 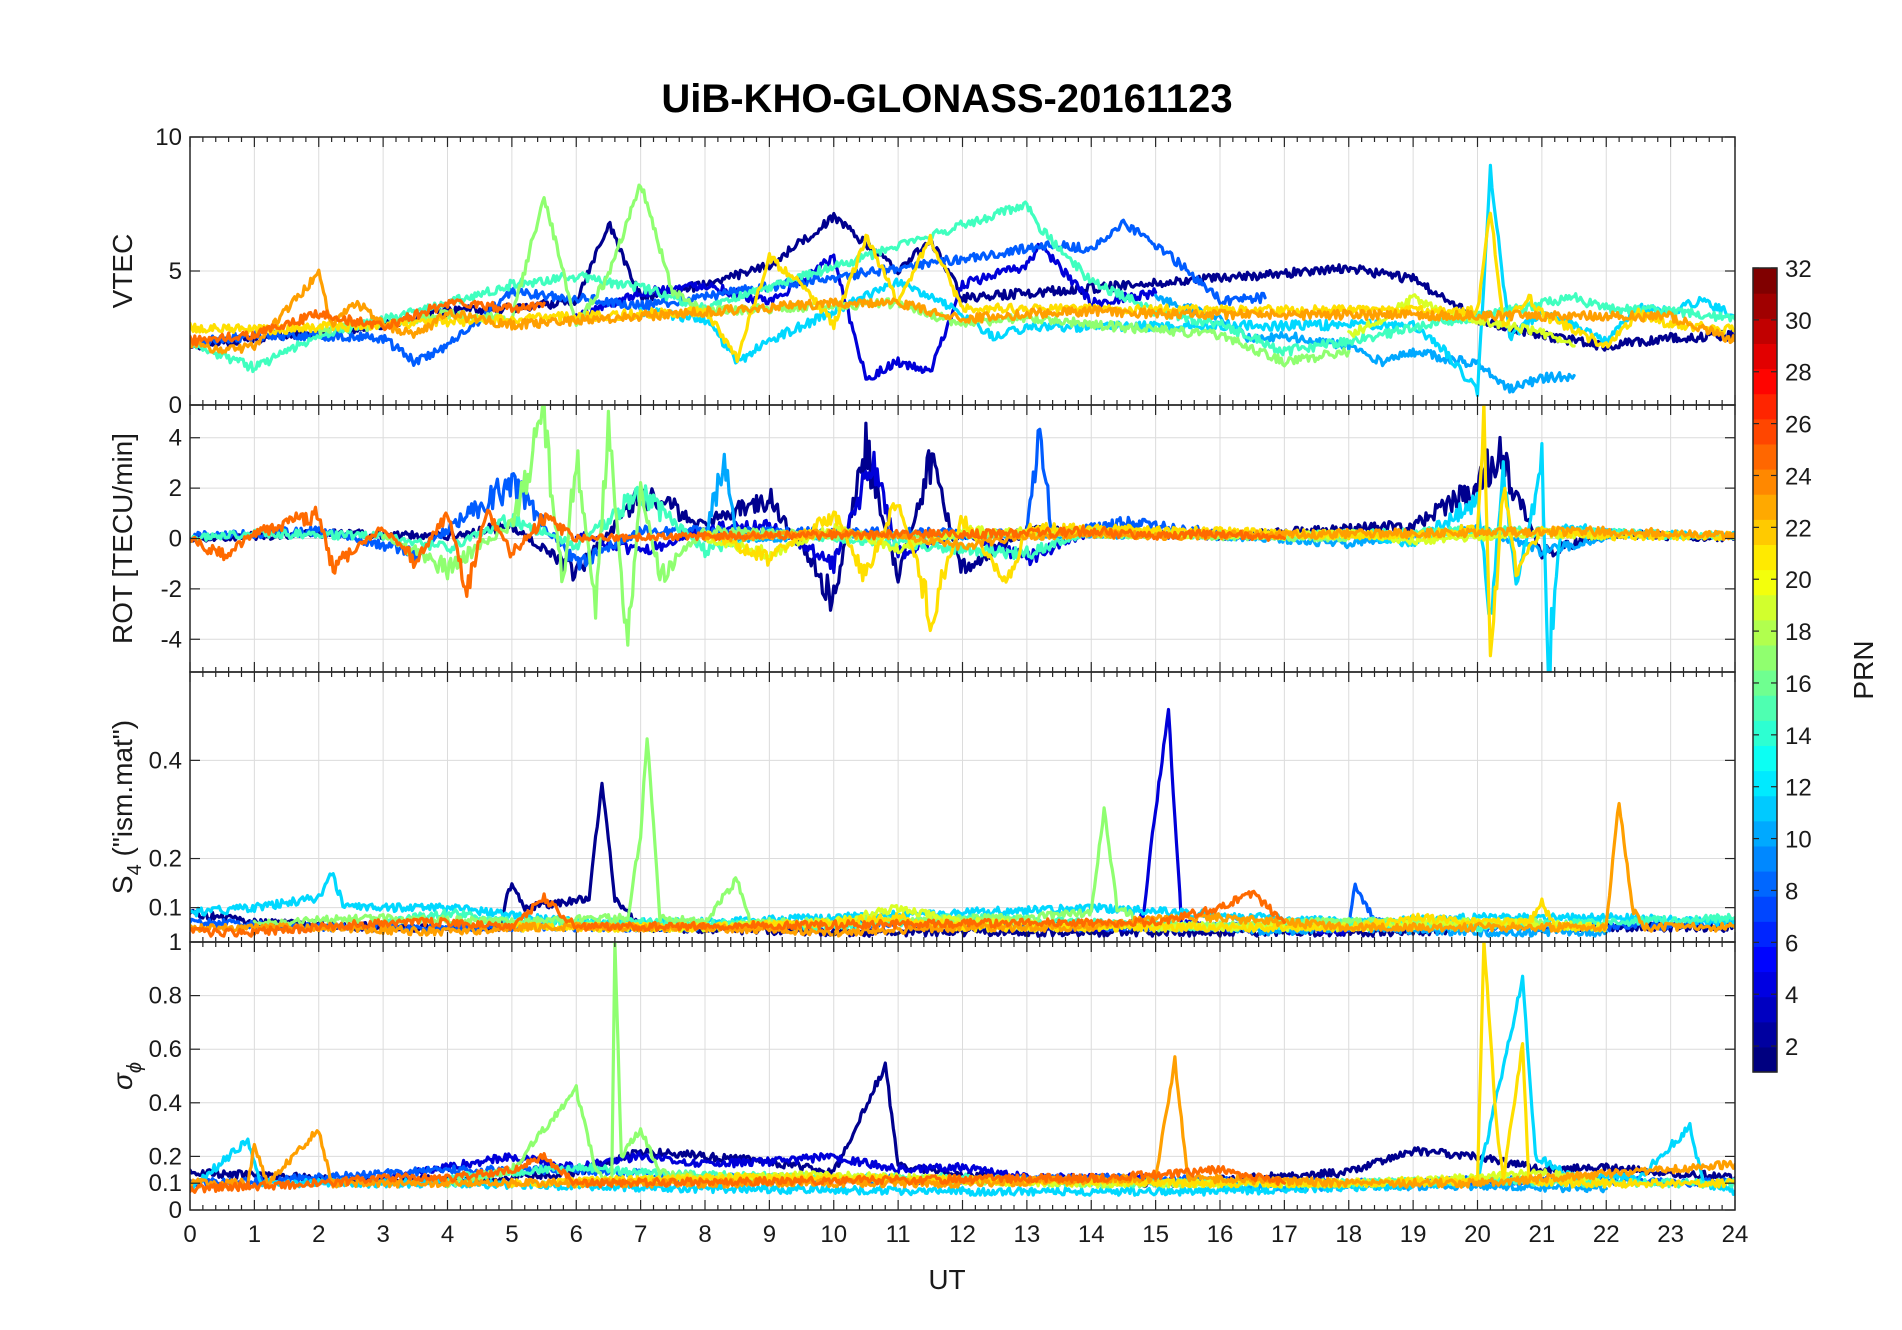 What do you see at coordinates (1220, 1234) in the screenshot?
I see `x-tick-label: 16` at bounding box center [1220, 1234].